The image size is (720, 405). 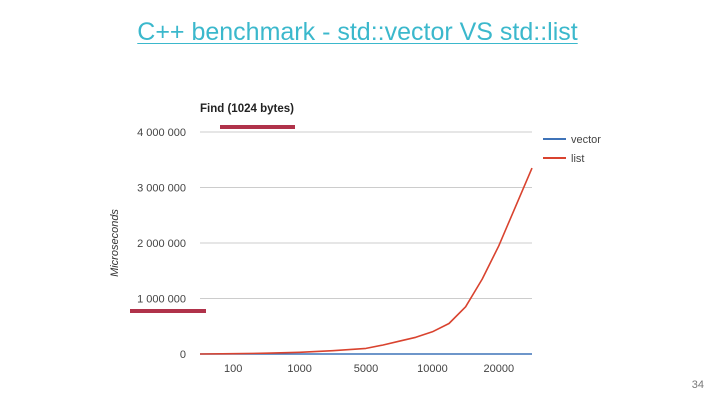 What do you see at coordinates (432, 369) in the screenshot?
I see `x-tick-label: 10000` at bounding box center [432, 369].